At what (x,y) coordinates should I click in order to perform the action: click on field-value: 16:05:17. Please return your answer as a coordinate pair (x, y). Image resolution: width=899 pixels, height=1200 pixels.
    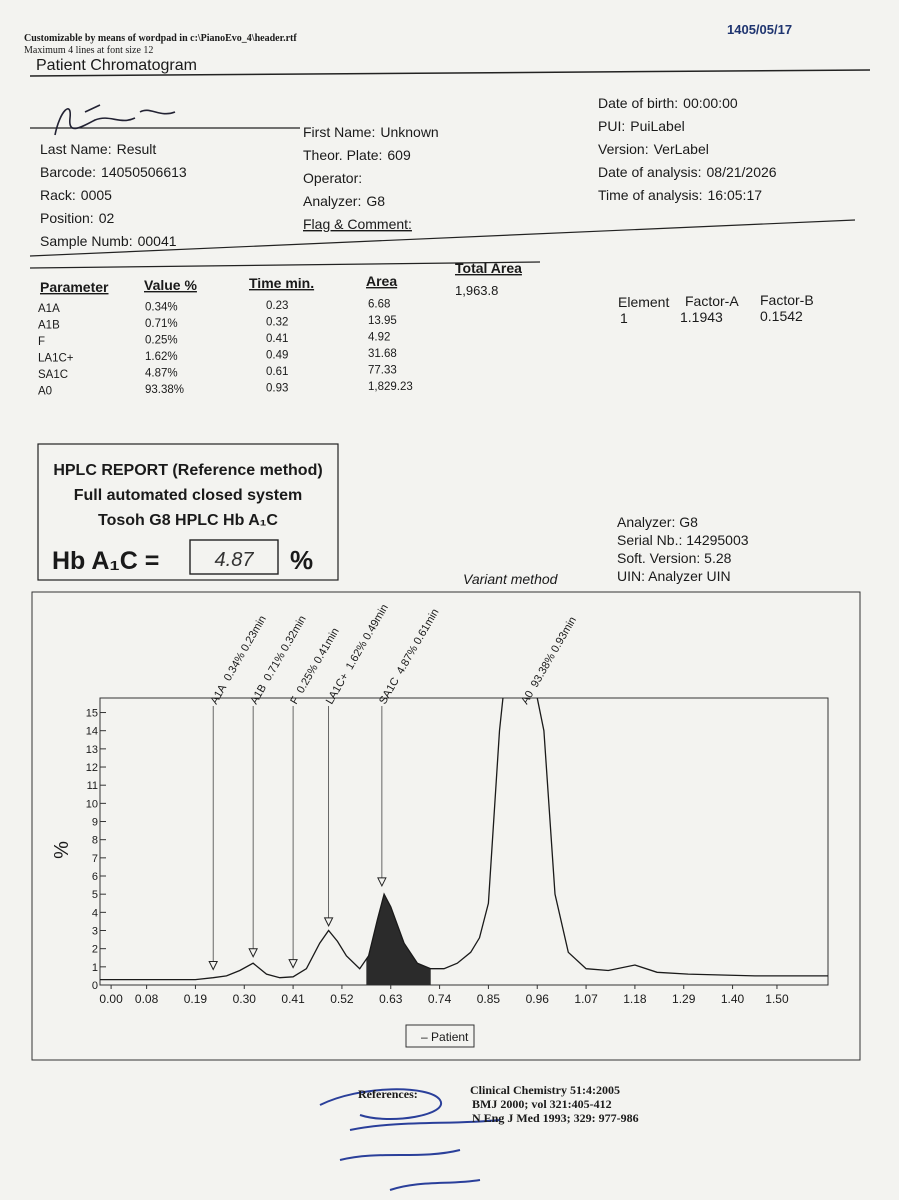
    Looking at the image, I should click on (735, 195).